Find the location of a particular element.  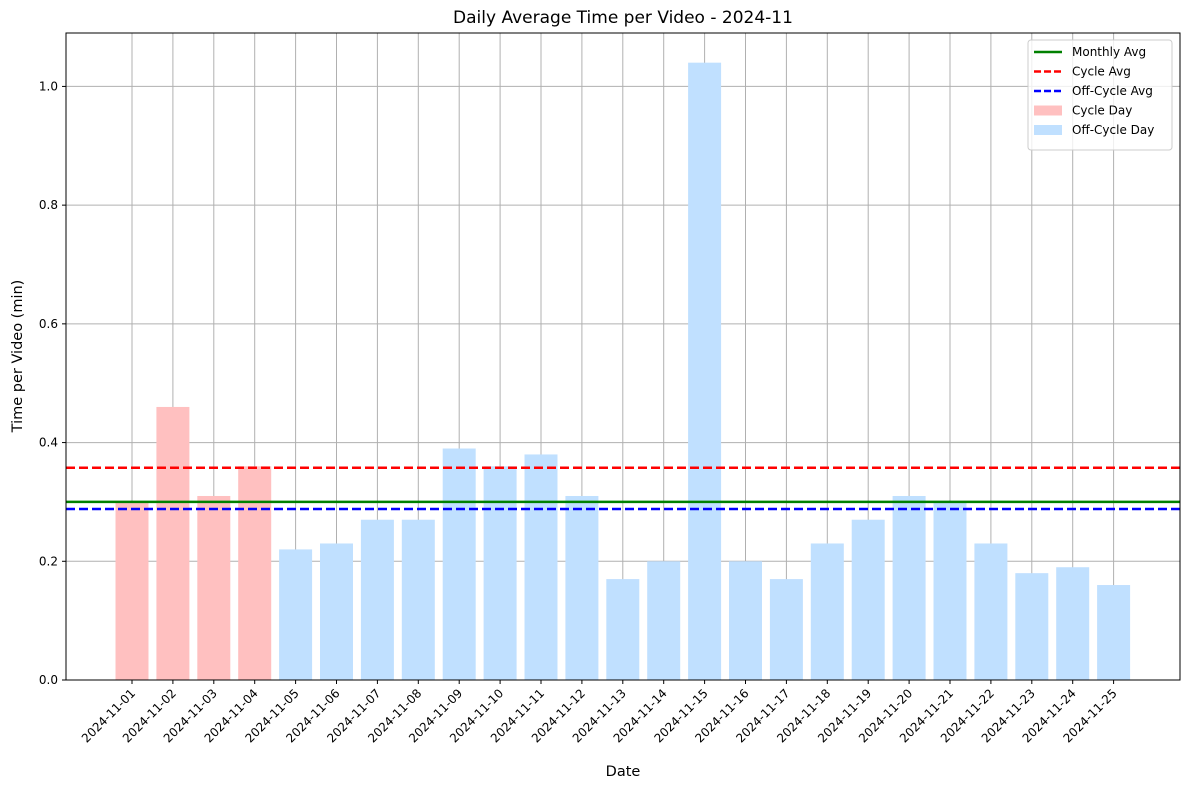

y-axis-label: Time per Video (min) is located at coordinates (18, 357).